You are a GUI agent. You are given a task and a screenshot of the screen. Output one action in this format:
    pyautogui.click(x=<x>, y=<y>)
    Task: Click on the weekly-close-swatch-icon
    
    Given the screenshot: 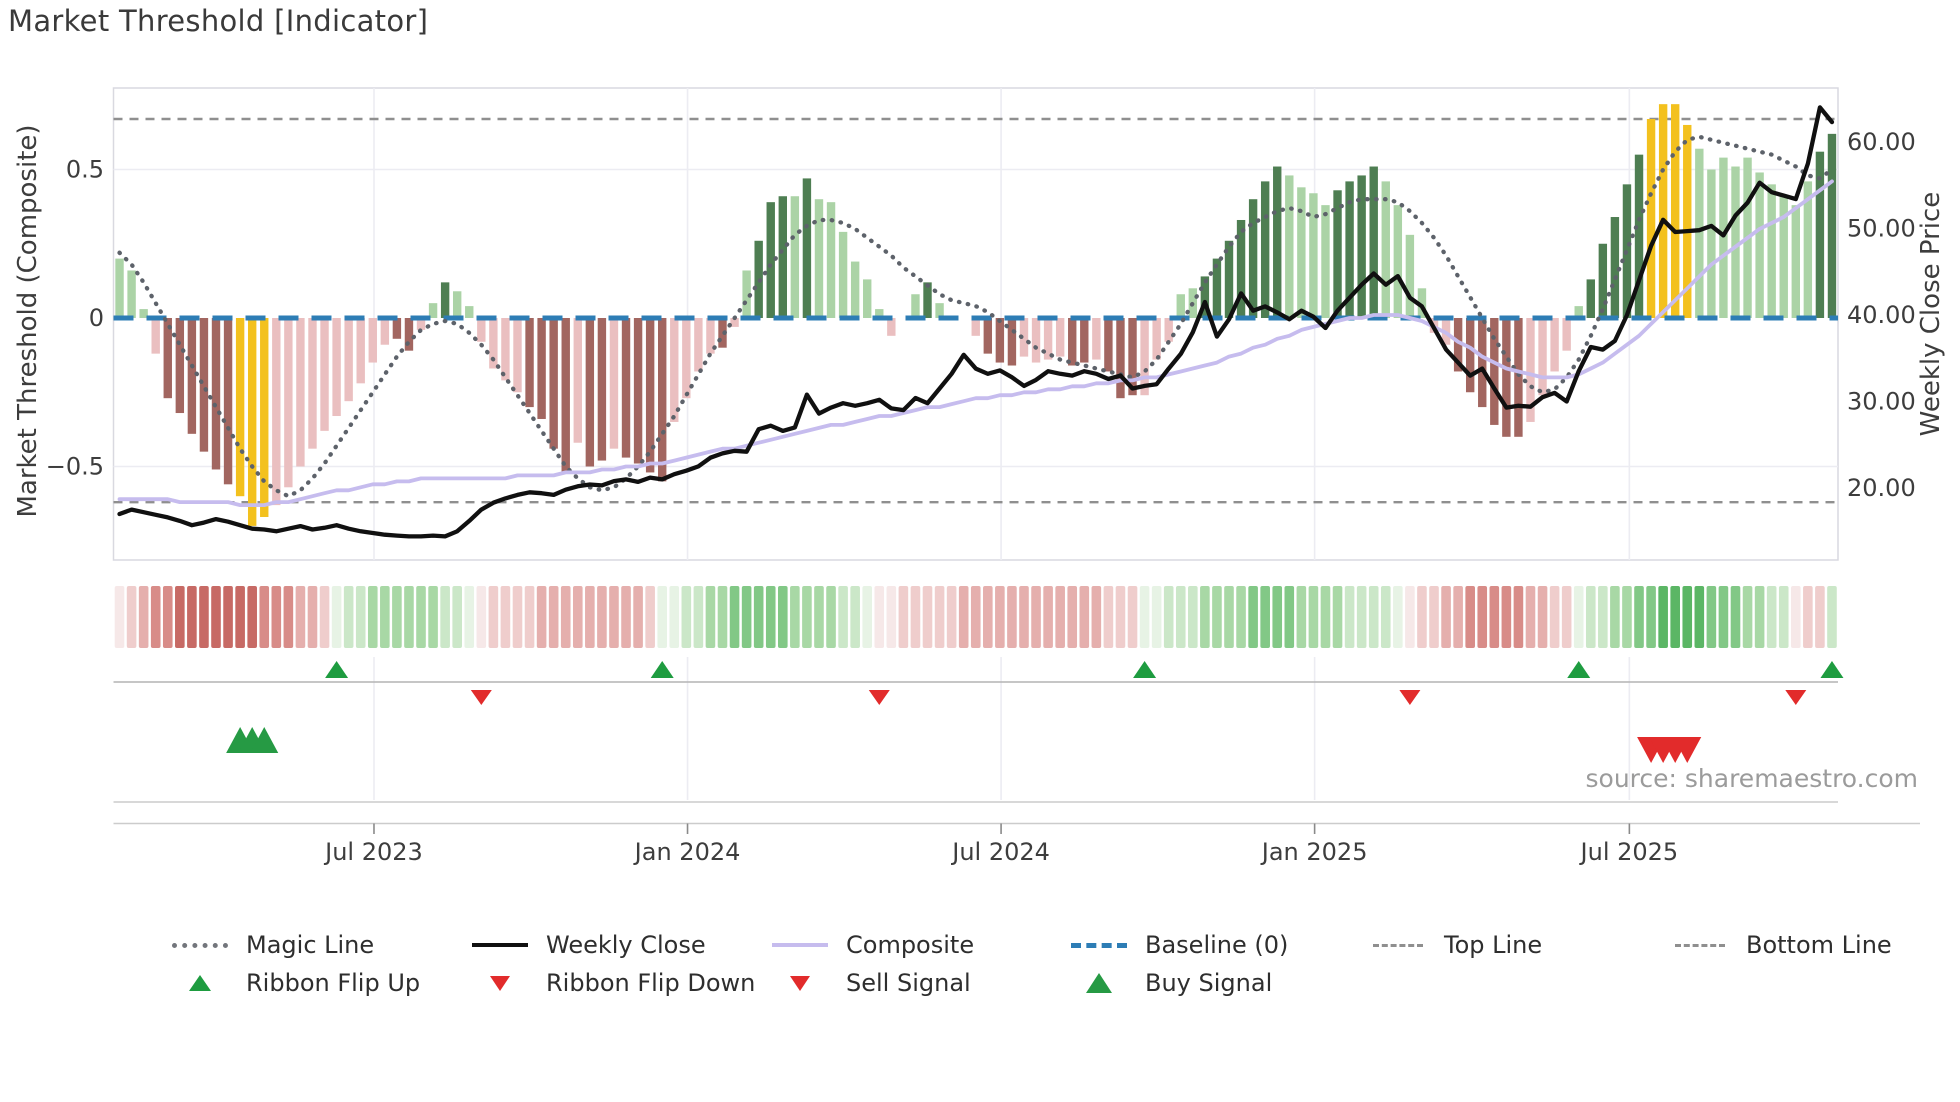 What is the action you would take?
    pyautogui.click(x=500, y=945)
    